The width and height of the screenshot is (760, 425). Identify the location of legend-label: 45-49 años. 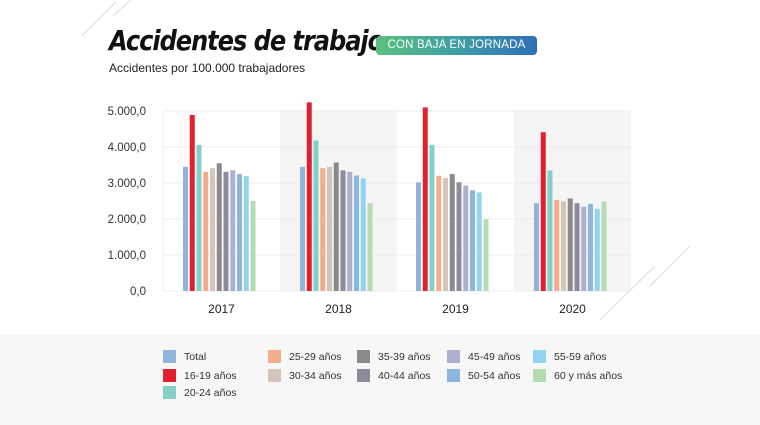
(494, 356).